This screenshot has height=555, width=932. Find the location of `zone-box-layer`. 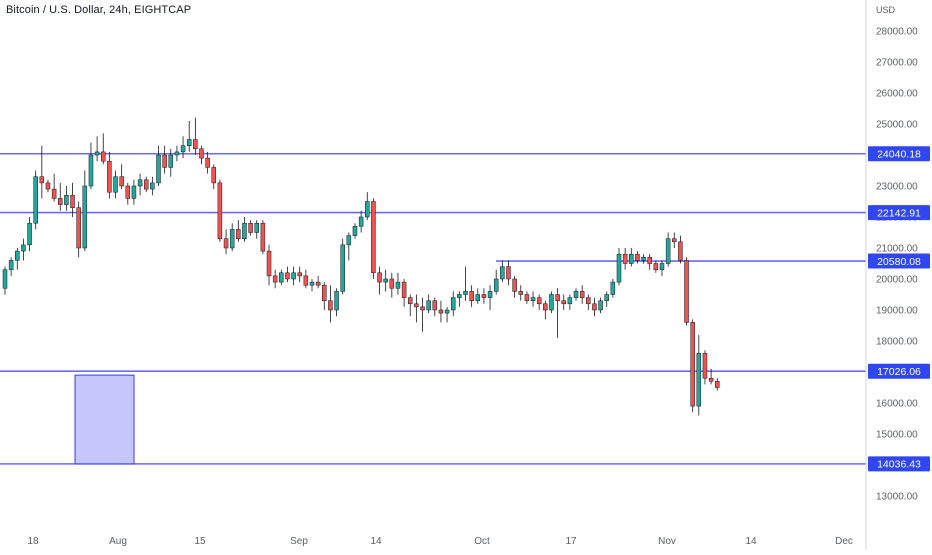

zone-box-layer is located at coordinates (104, 419).